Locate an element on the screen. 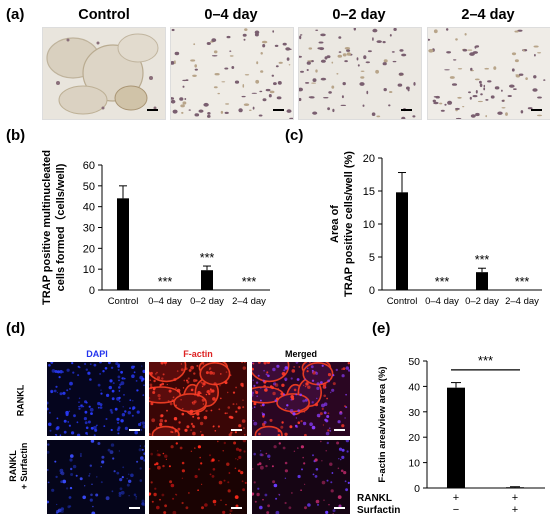 This screenshot has width=550, height=521. x-tick-label: 0–4 day is located at coordinates (442, 301).